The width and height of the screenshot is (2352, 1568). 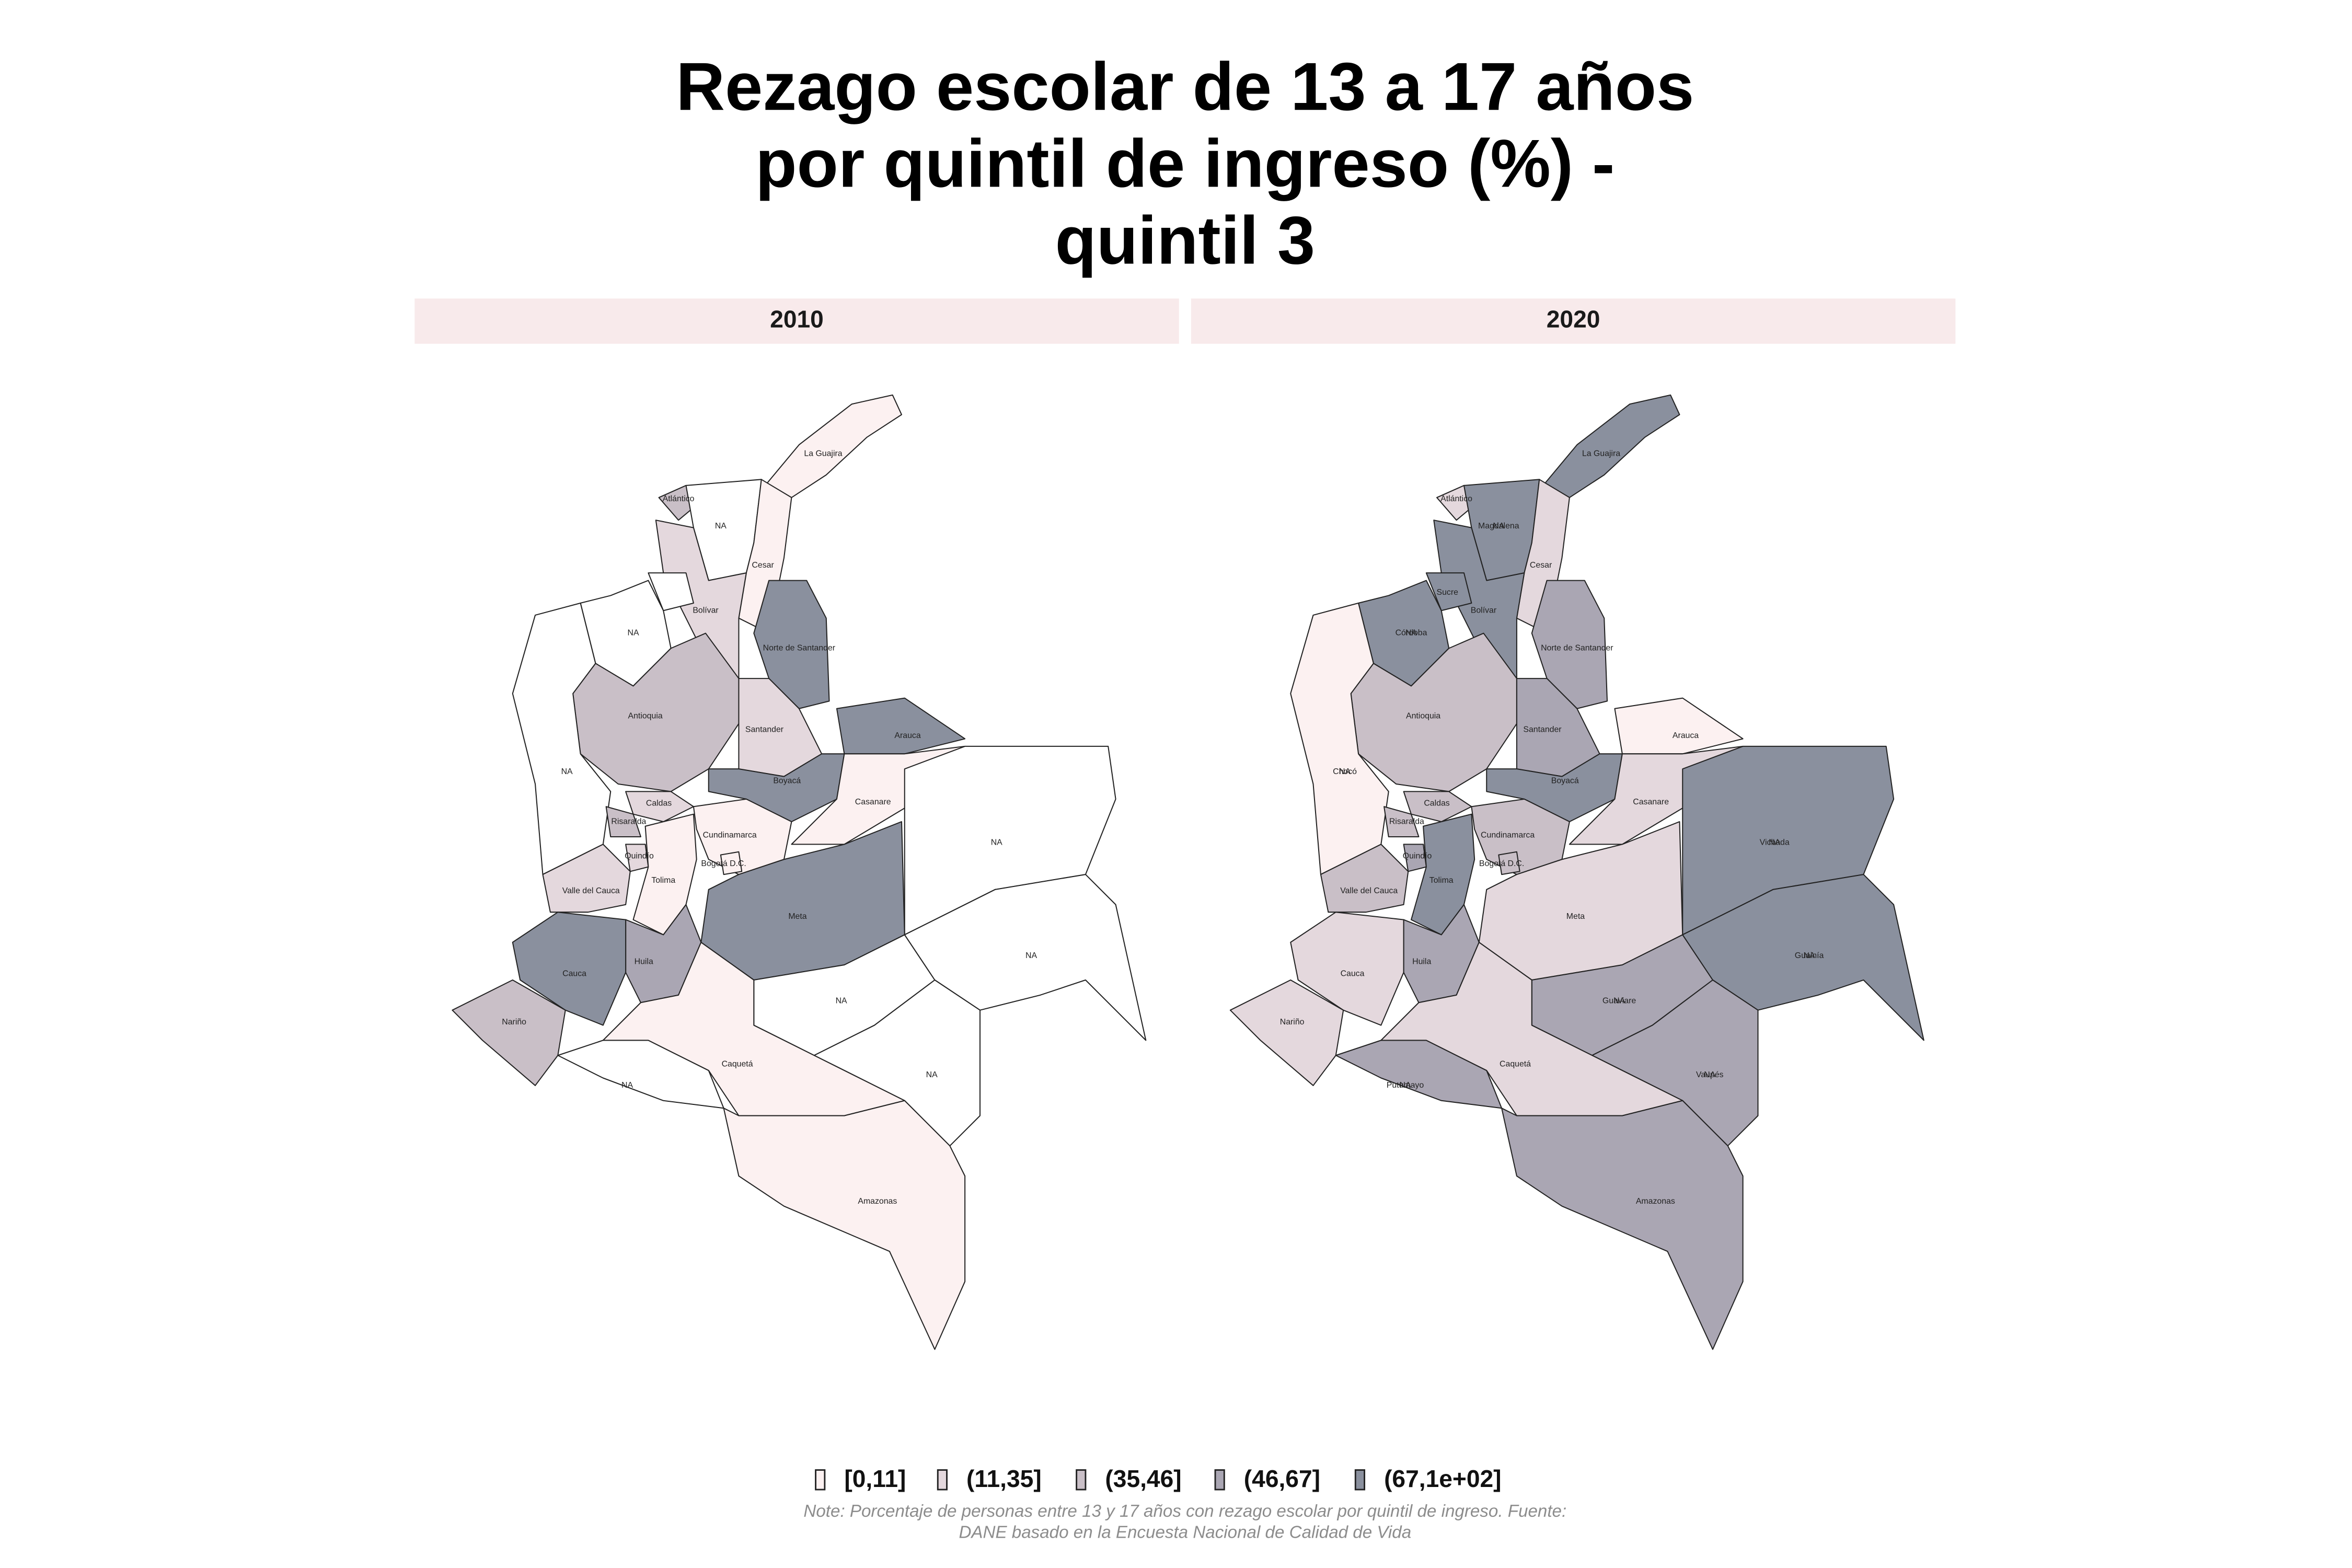 I want to click on facet-label: 2020, so click(x=1573, y=319).